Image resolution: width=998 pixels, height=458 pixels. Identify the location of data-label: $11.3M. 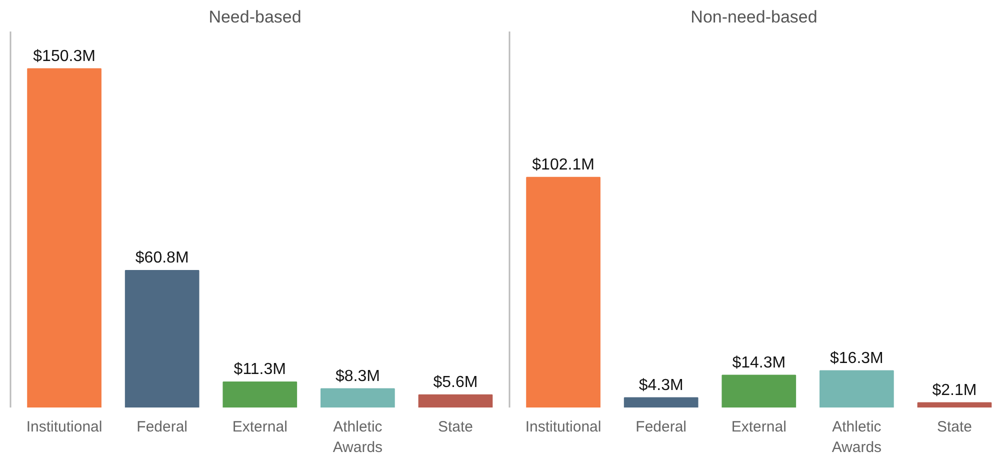
(260, 369).